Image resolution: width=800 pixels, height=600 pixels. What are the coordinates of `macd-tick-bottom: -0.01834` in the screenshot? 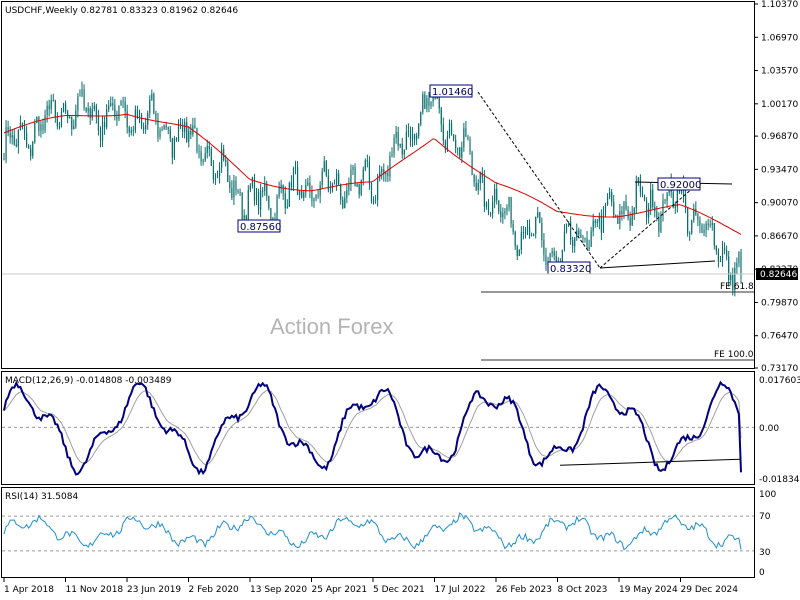 It's located at (779, 480).